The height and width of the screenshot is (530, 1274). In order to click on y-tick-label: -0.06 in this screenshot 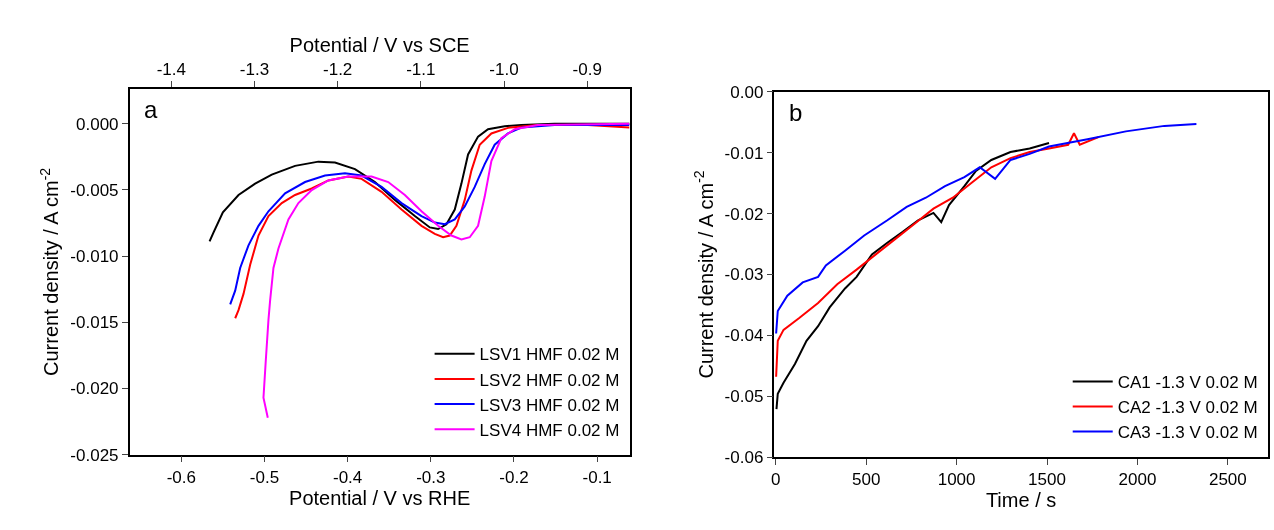, I will do `click(744, 458)`.